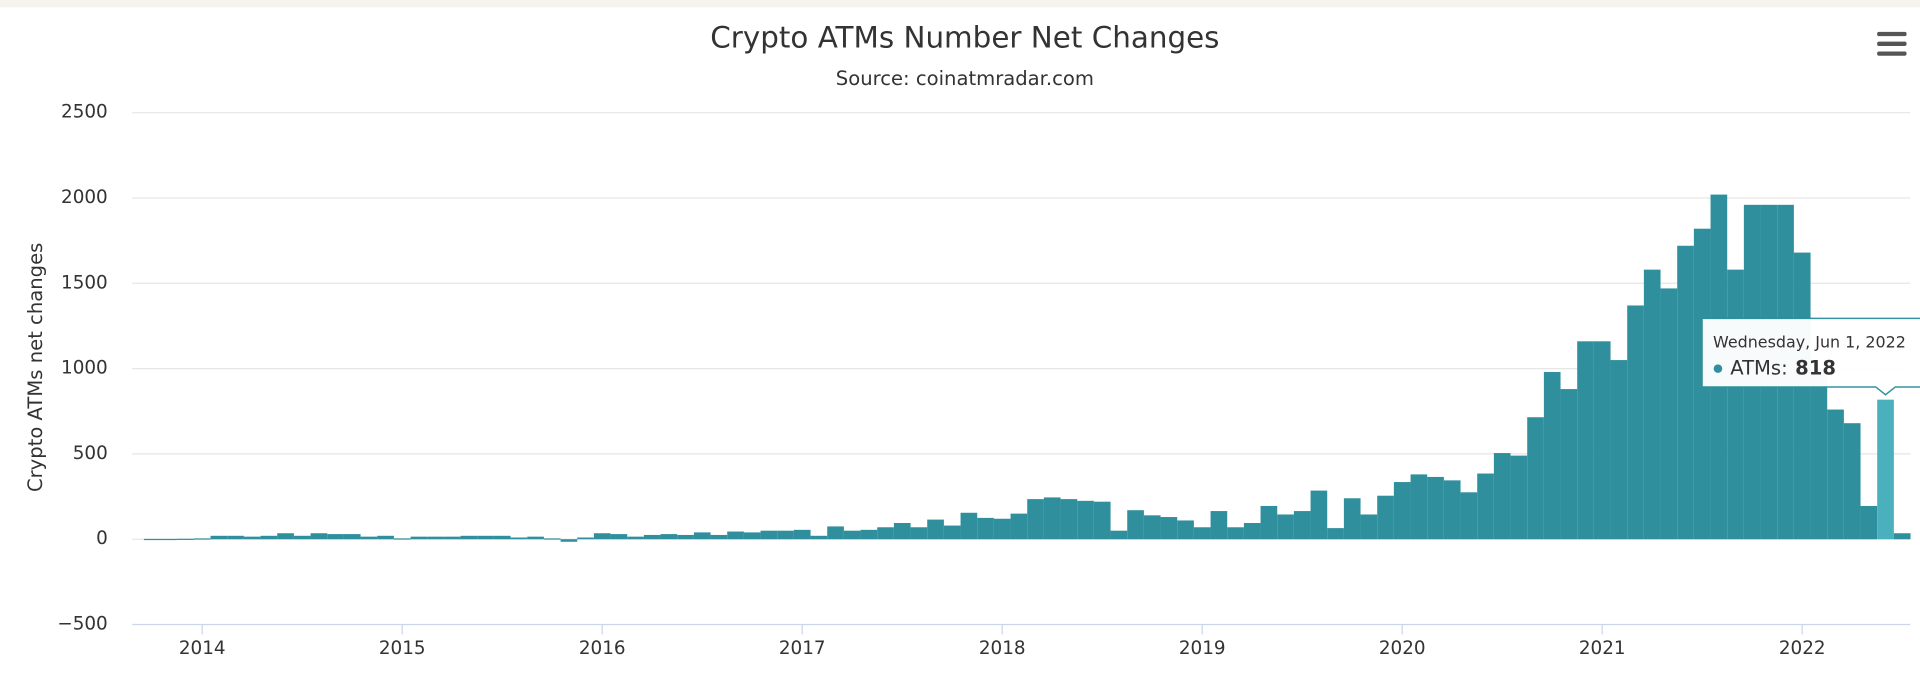 The height and width of the screenshot is (687, 1920). What do you see at coordinates (1402, 648) in the screenshot?
I see `x-tick-label: 2020` at bounding box center [1402, 648].